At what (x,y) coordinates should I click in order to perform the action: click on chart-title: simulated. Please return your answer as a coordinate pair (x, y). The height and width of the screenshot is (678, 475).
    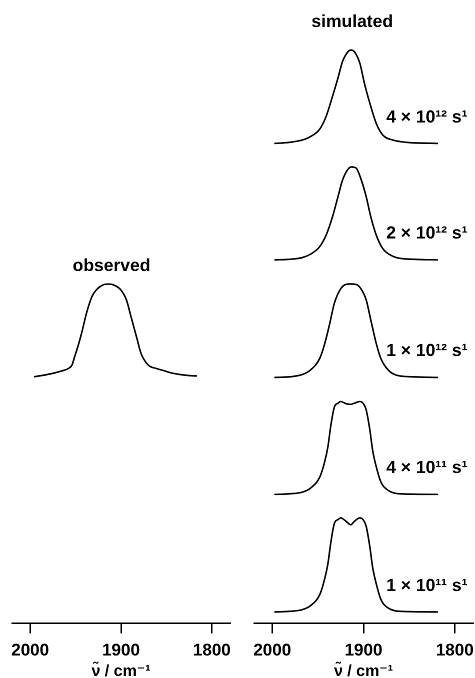
    Looking at the image, I should click on (352, 20).